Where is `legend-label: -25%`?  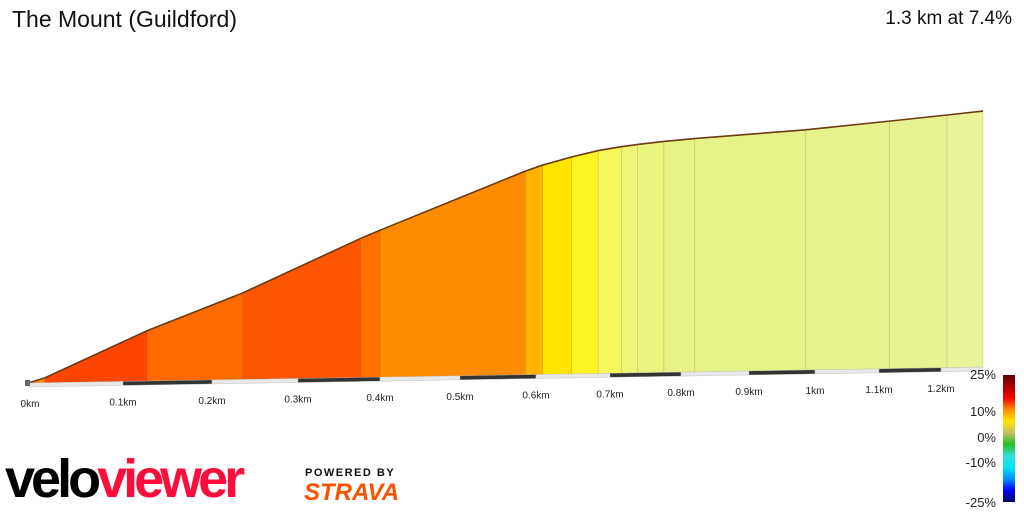 legend-label: -25% is located at coordinates (981, 502).